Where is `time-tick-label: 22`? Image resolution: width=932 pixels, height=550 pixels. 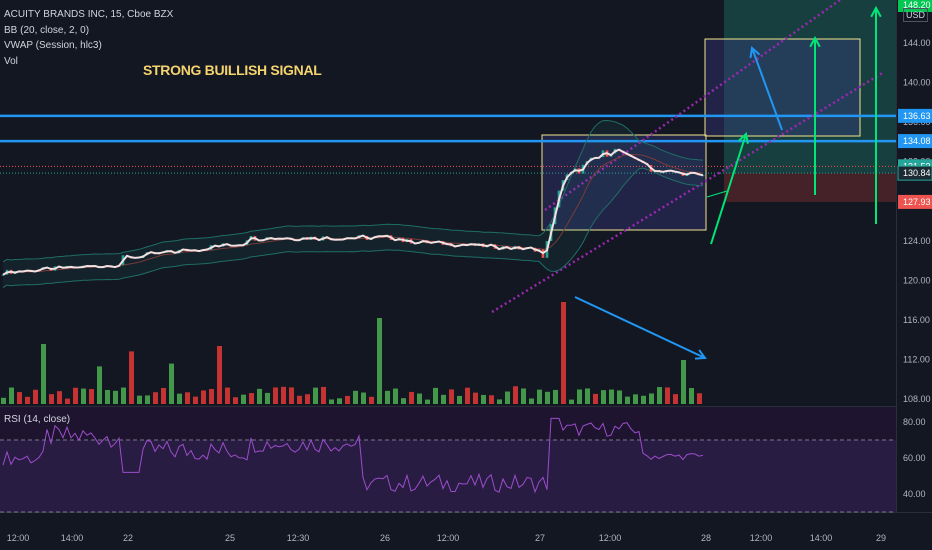
time-tick-label: 22 is located at coordinates (128, 538).